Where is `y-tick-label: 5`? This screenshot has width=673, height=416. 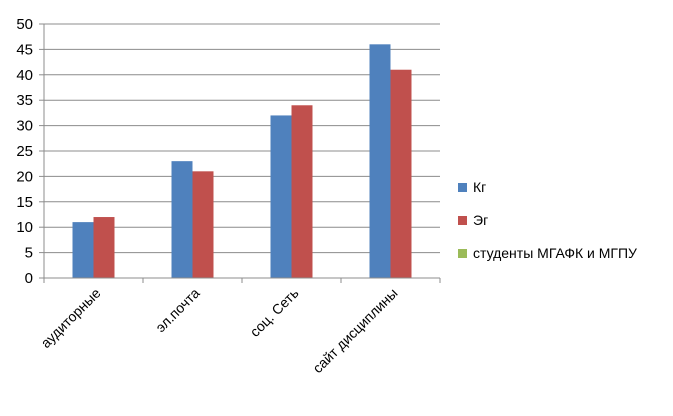 y-tick-label: 5 is located at coordinates (29, 253).